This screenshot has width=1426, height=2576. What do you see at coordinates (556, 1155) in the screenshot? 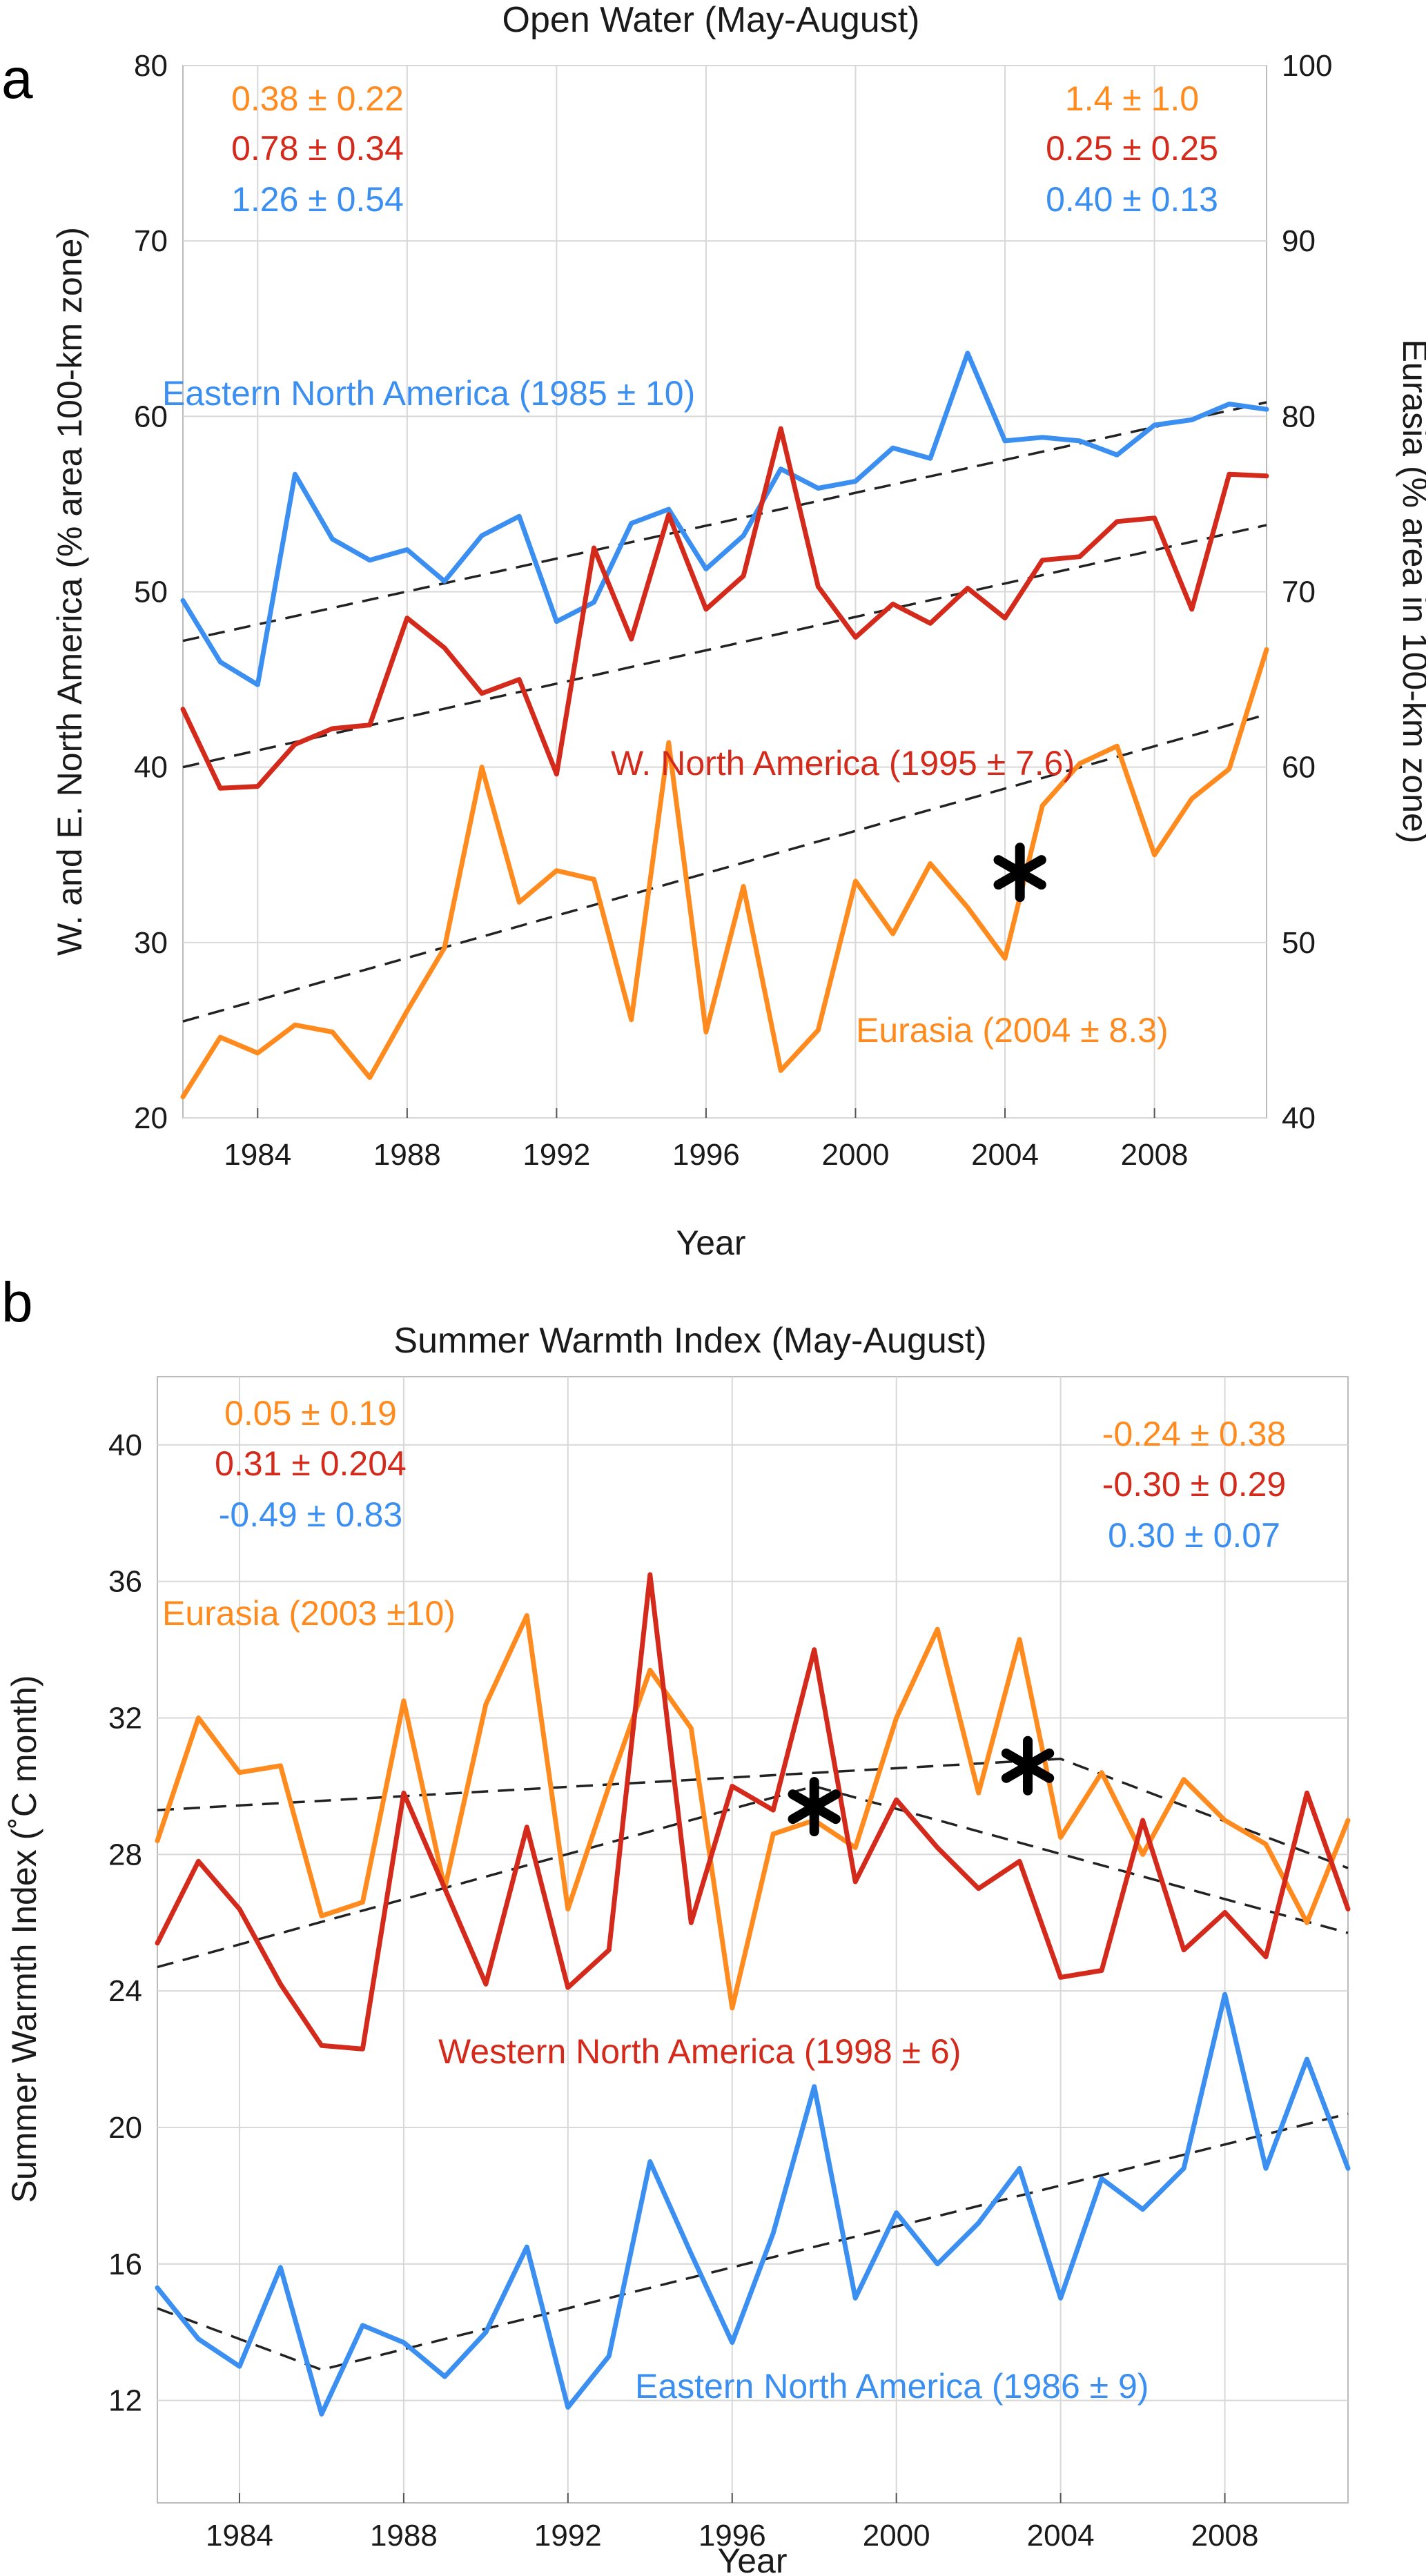
I see `panel-a-x-tick-label: 1992` at bounding box center [556, 1155].